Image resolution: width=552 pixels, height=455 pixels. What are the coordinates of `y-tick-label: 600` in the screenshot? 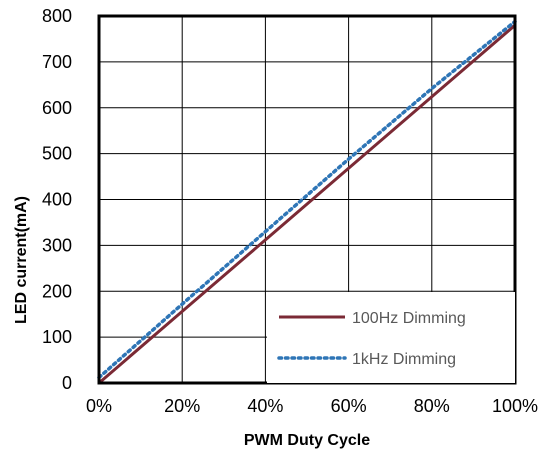 It's located at (57, 108).